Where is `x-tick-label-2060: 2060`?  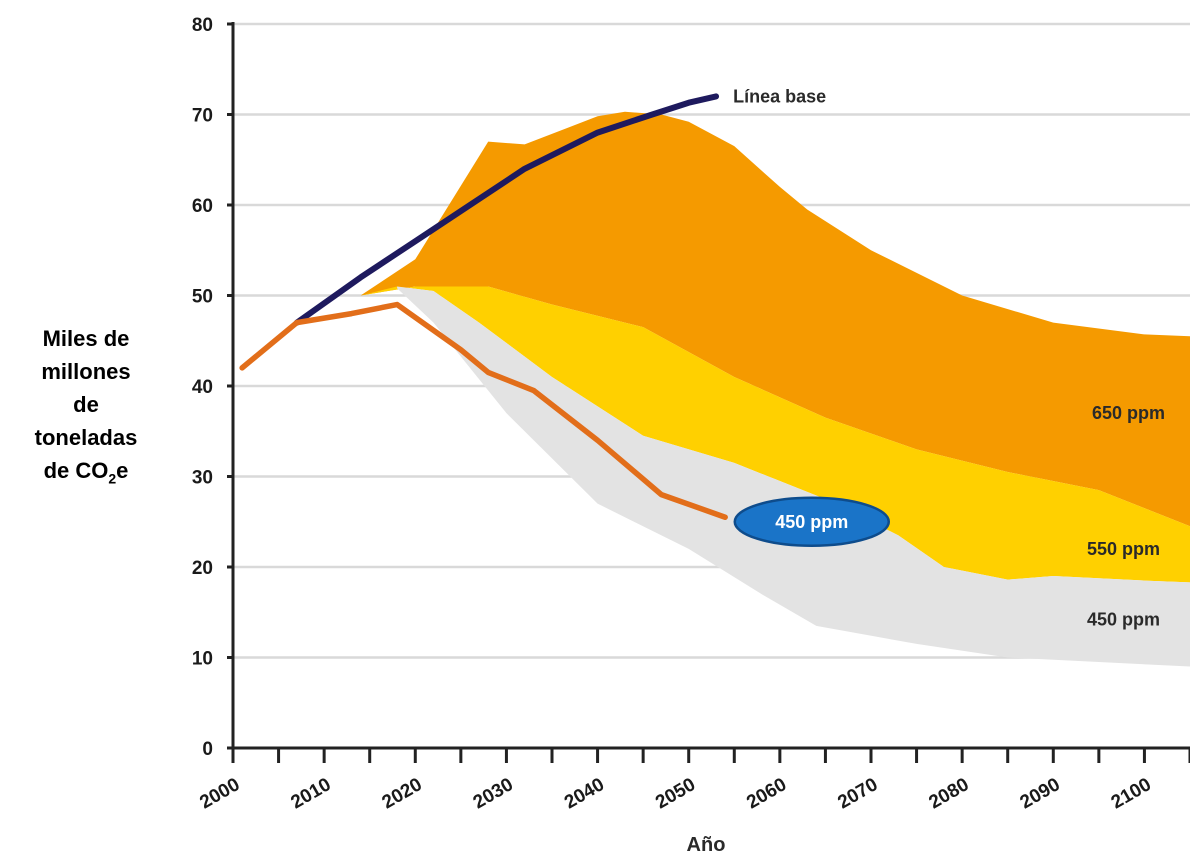 x-tick-label-2060: 2060 is located at coordinates (766, 793).